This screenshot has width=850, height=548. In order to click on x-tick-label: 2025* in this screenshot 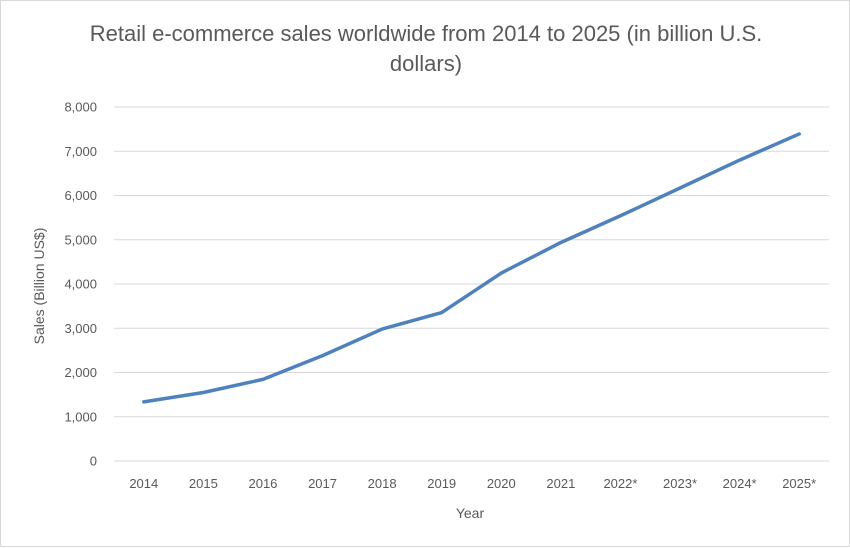, I will do `click(799, 483)`.